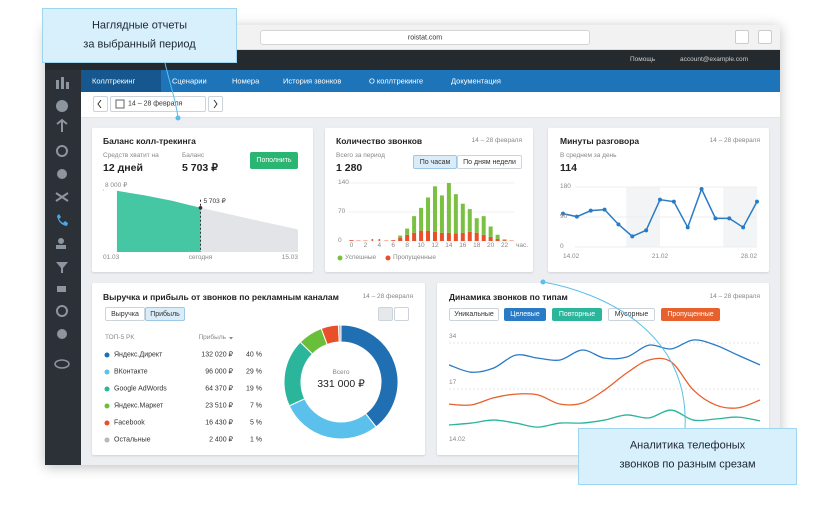 The height and width of the screenshot is (518, 817). Describe the element at coordinates (246, 81) in the screenshot. I see `nav-tab: Номера` at that location.